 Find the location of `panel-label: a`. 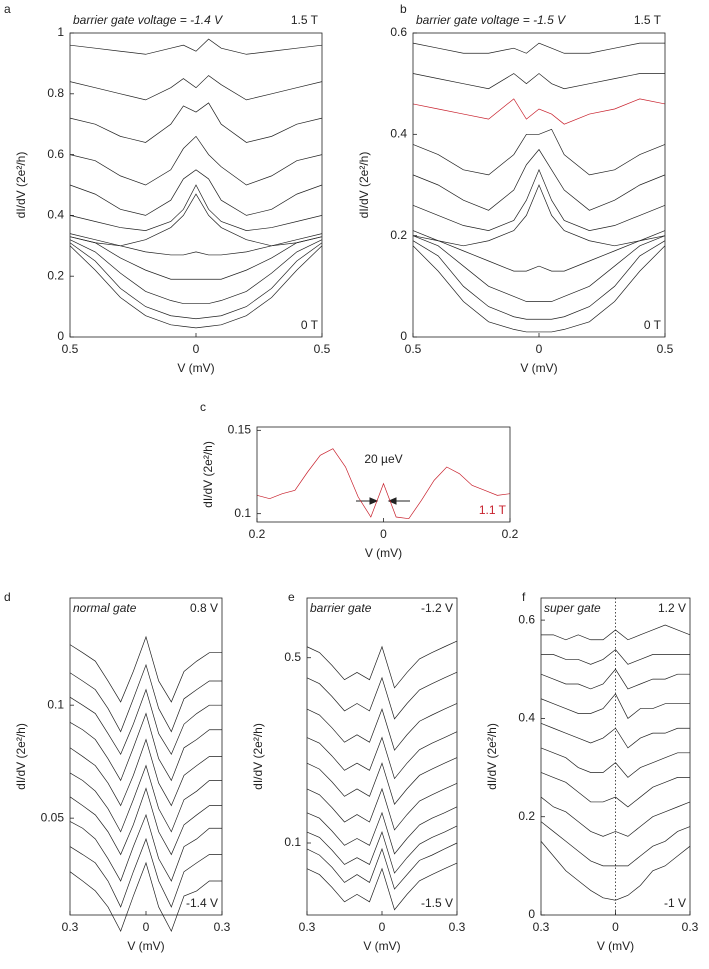

panel-label: a is located at coordinates (7, 9).